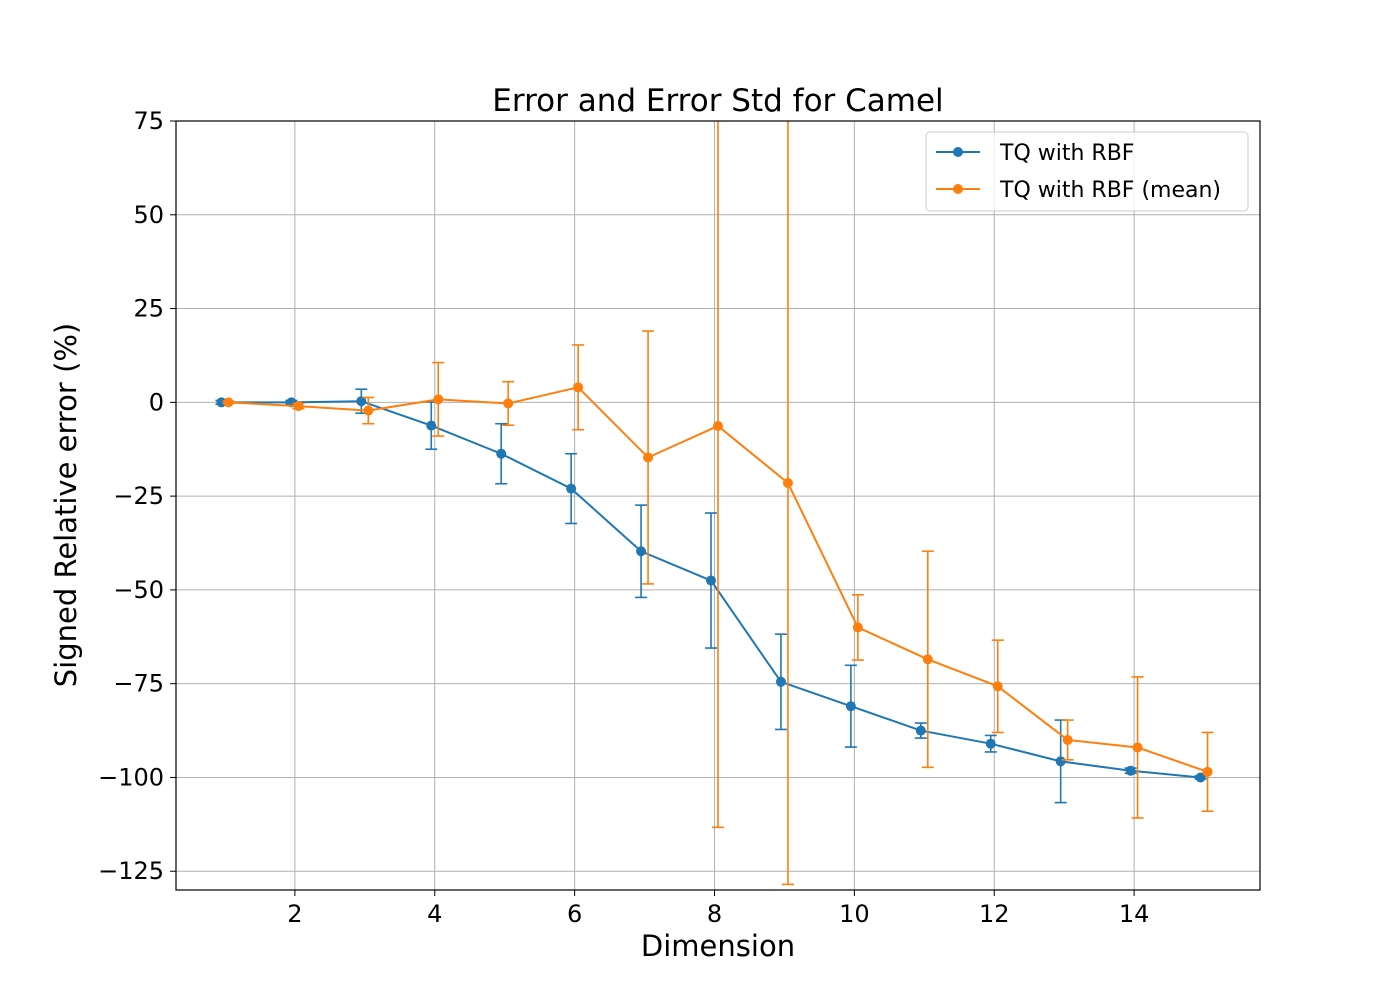 This screenshot has width=1400, height=1000. I want to click on x-tick-label: 6, so click(574, 914).